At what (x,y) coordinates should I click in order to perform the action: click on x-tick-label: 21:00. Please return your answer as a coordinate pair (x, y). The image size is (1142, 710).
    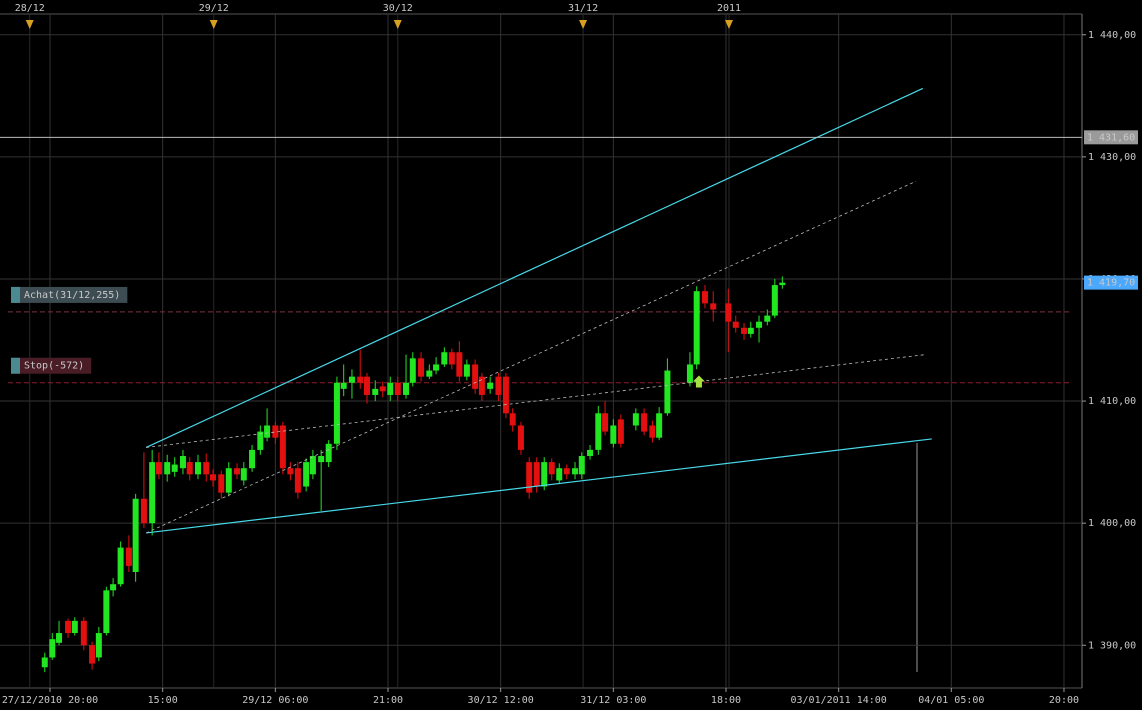
    Looking at the image, I should click on (388, 700).